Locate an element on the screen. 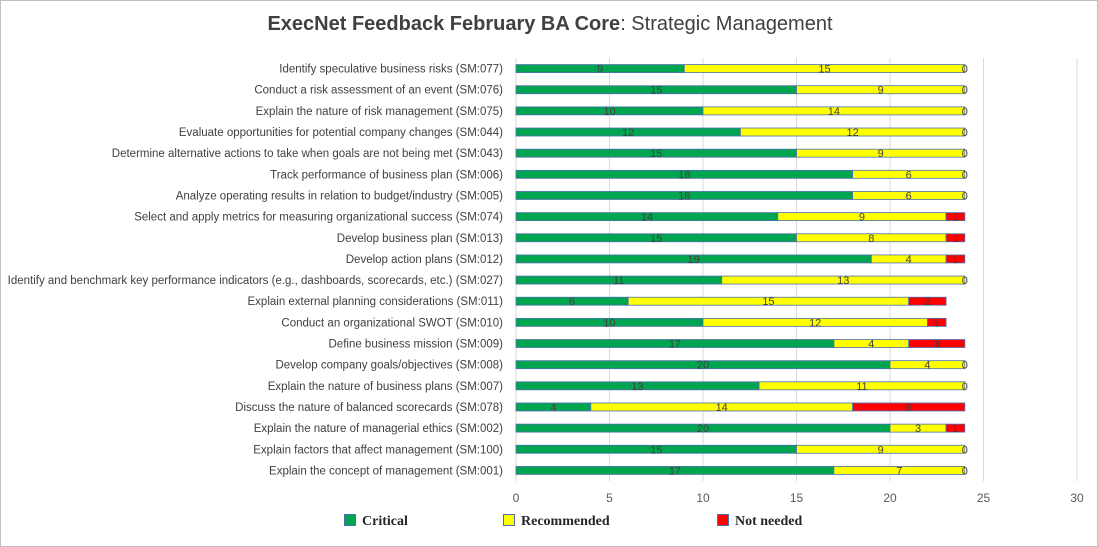  x-tick-label: 25 is located at coordinates (984, 498).